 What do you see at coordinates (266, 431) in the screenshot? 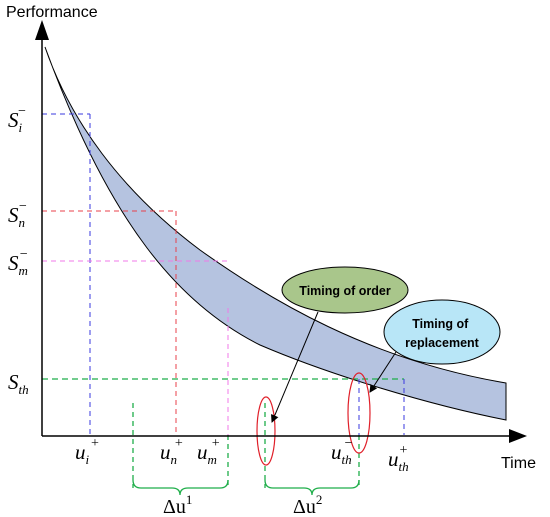
I see `order-ellipse` at bounding box center [266, 431].